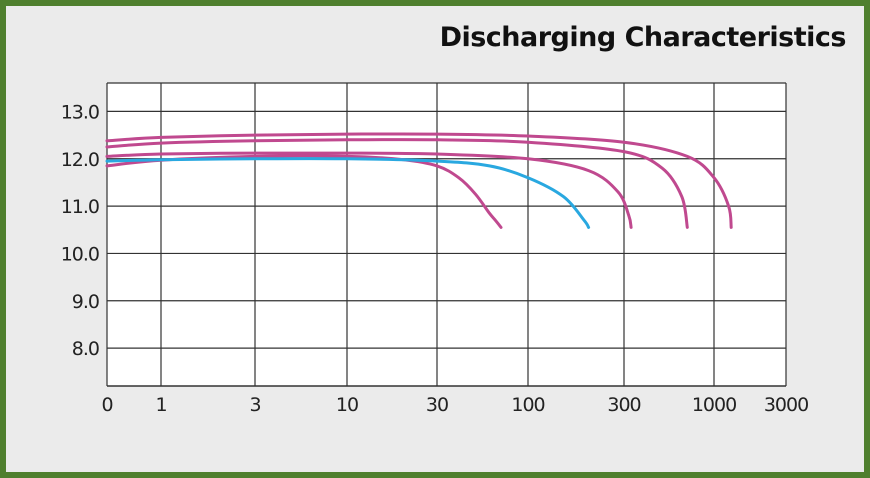 This screenshot has height=478, width=870. Describe the element at coordinates (455, 405) in the screenshot. I see `x-axis: 0 1 3 10 30 100 300 1000 3000` at that location.